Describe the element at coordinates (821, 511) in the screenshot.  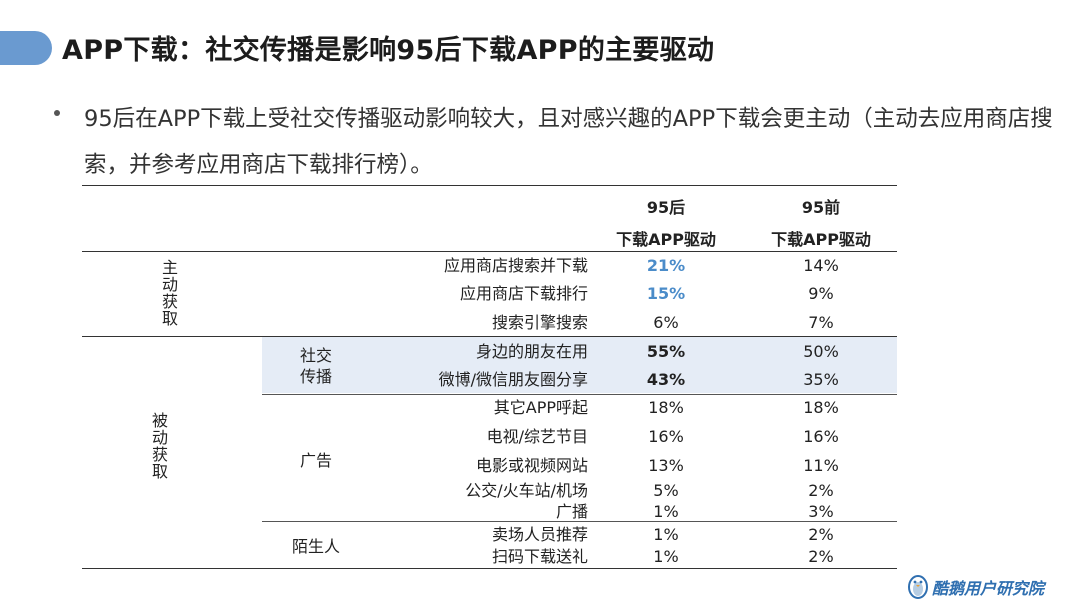
I see `value-95before: 3%` at that location.